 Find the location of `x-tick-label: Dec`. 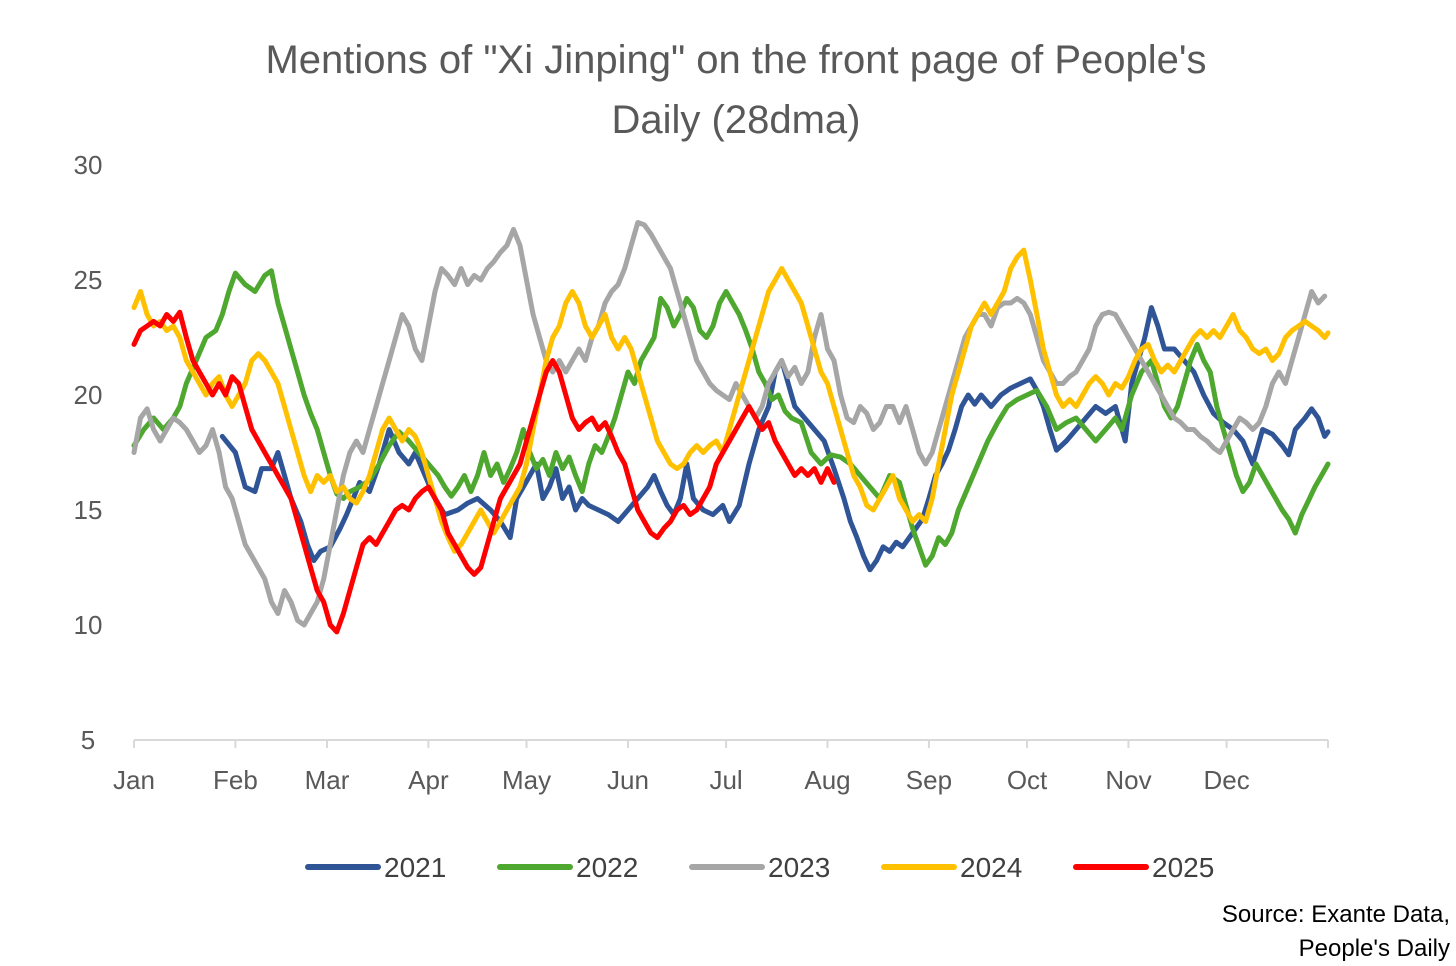

x-tick-label: Dec is located at coordinates (1226, 780).